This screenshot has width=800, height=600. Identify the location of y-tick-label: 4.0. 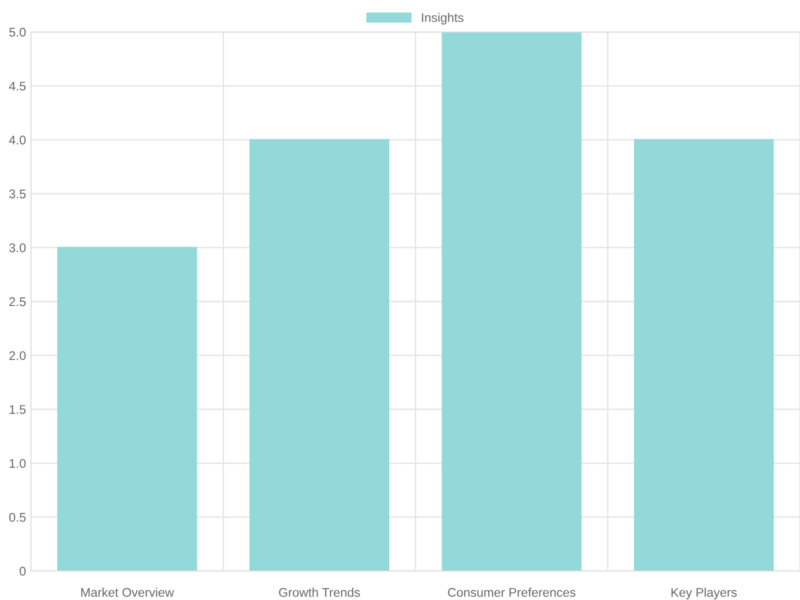
(17, 140).